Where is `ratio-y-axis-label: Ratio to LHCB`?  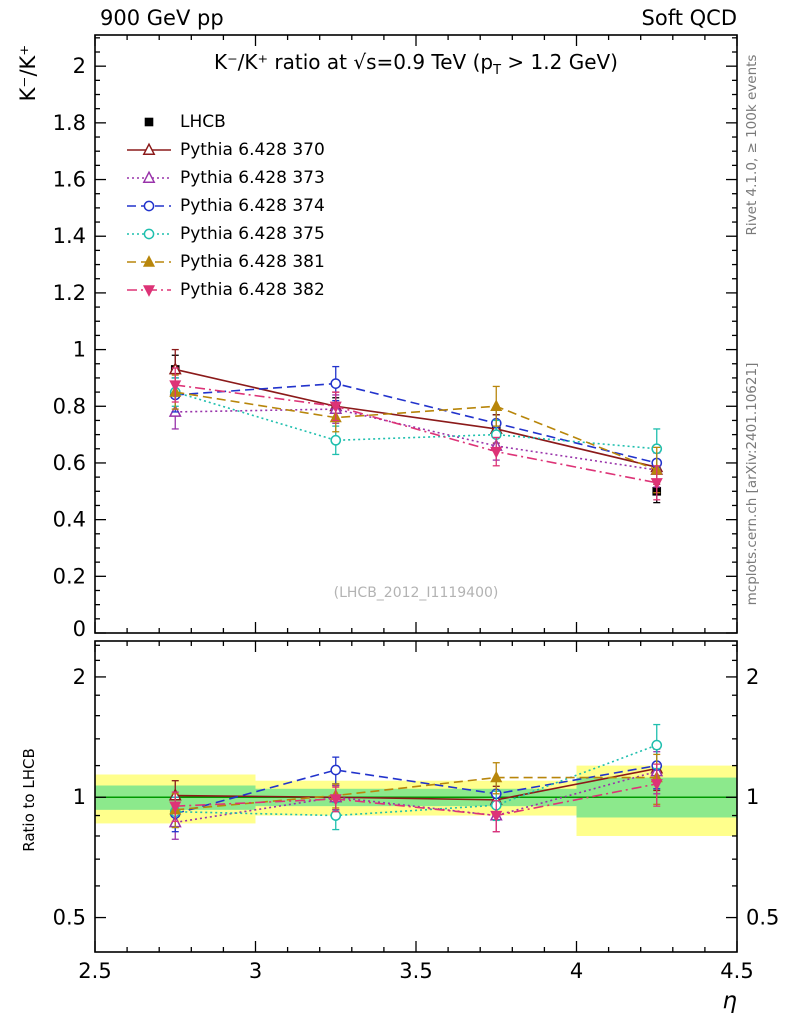
ratio-y-axis-label: Ratio to LHCB is located at coordinates (29, 800).